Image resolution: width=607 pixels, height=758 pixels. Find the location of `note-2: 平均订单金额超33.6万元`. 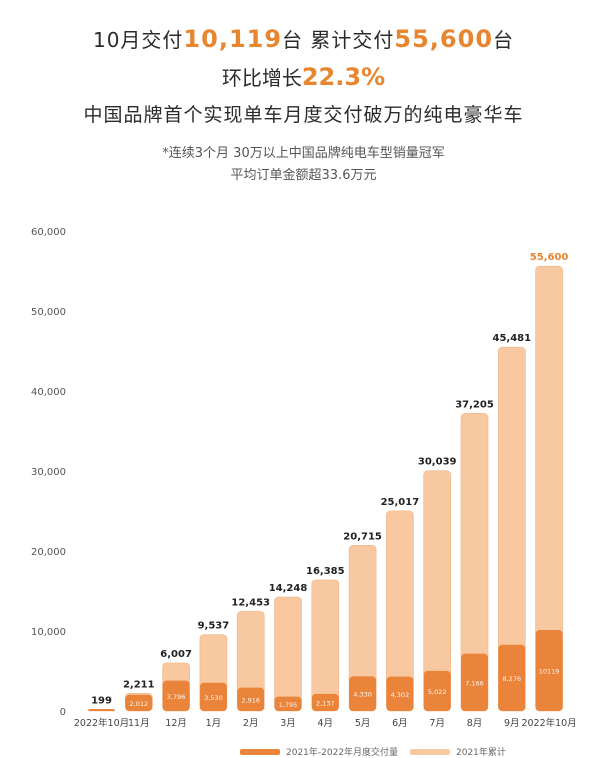

note-2: 平均订单金额超33.6万元 is located at coordinates (303, 175).